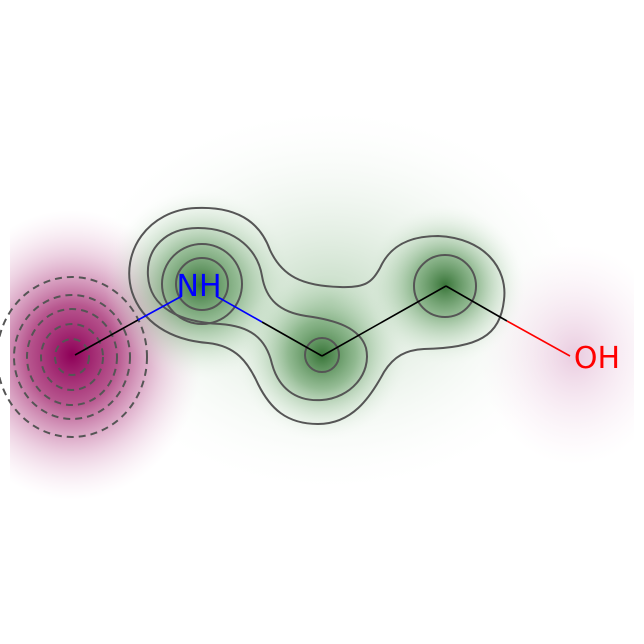 The width and height of the screenshot is (644, 644). I want to click on bond-c2-c3, so click(384, 321).